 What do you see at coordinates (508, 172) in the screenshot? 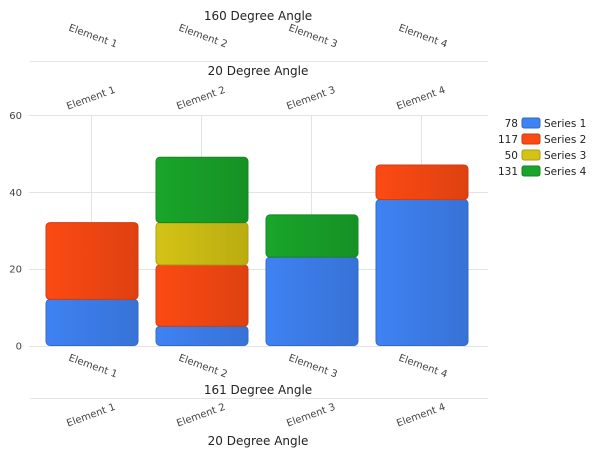
I see `legend-value: 131` at bounding box center [508, 172].